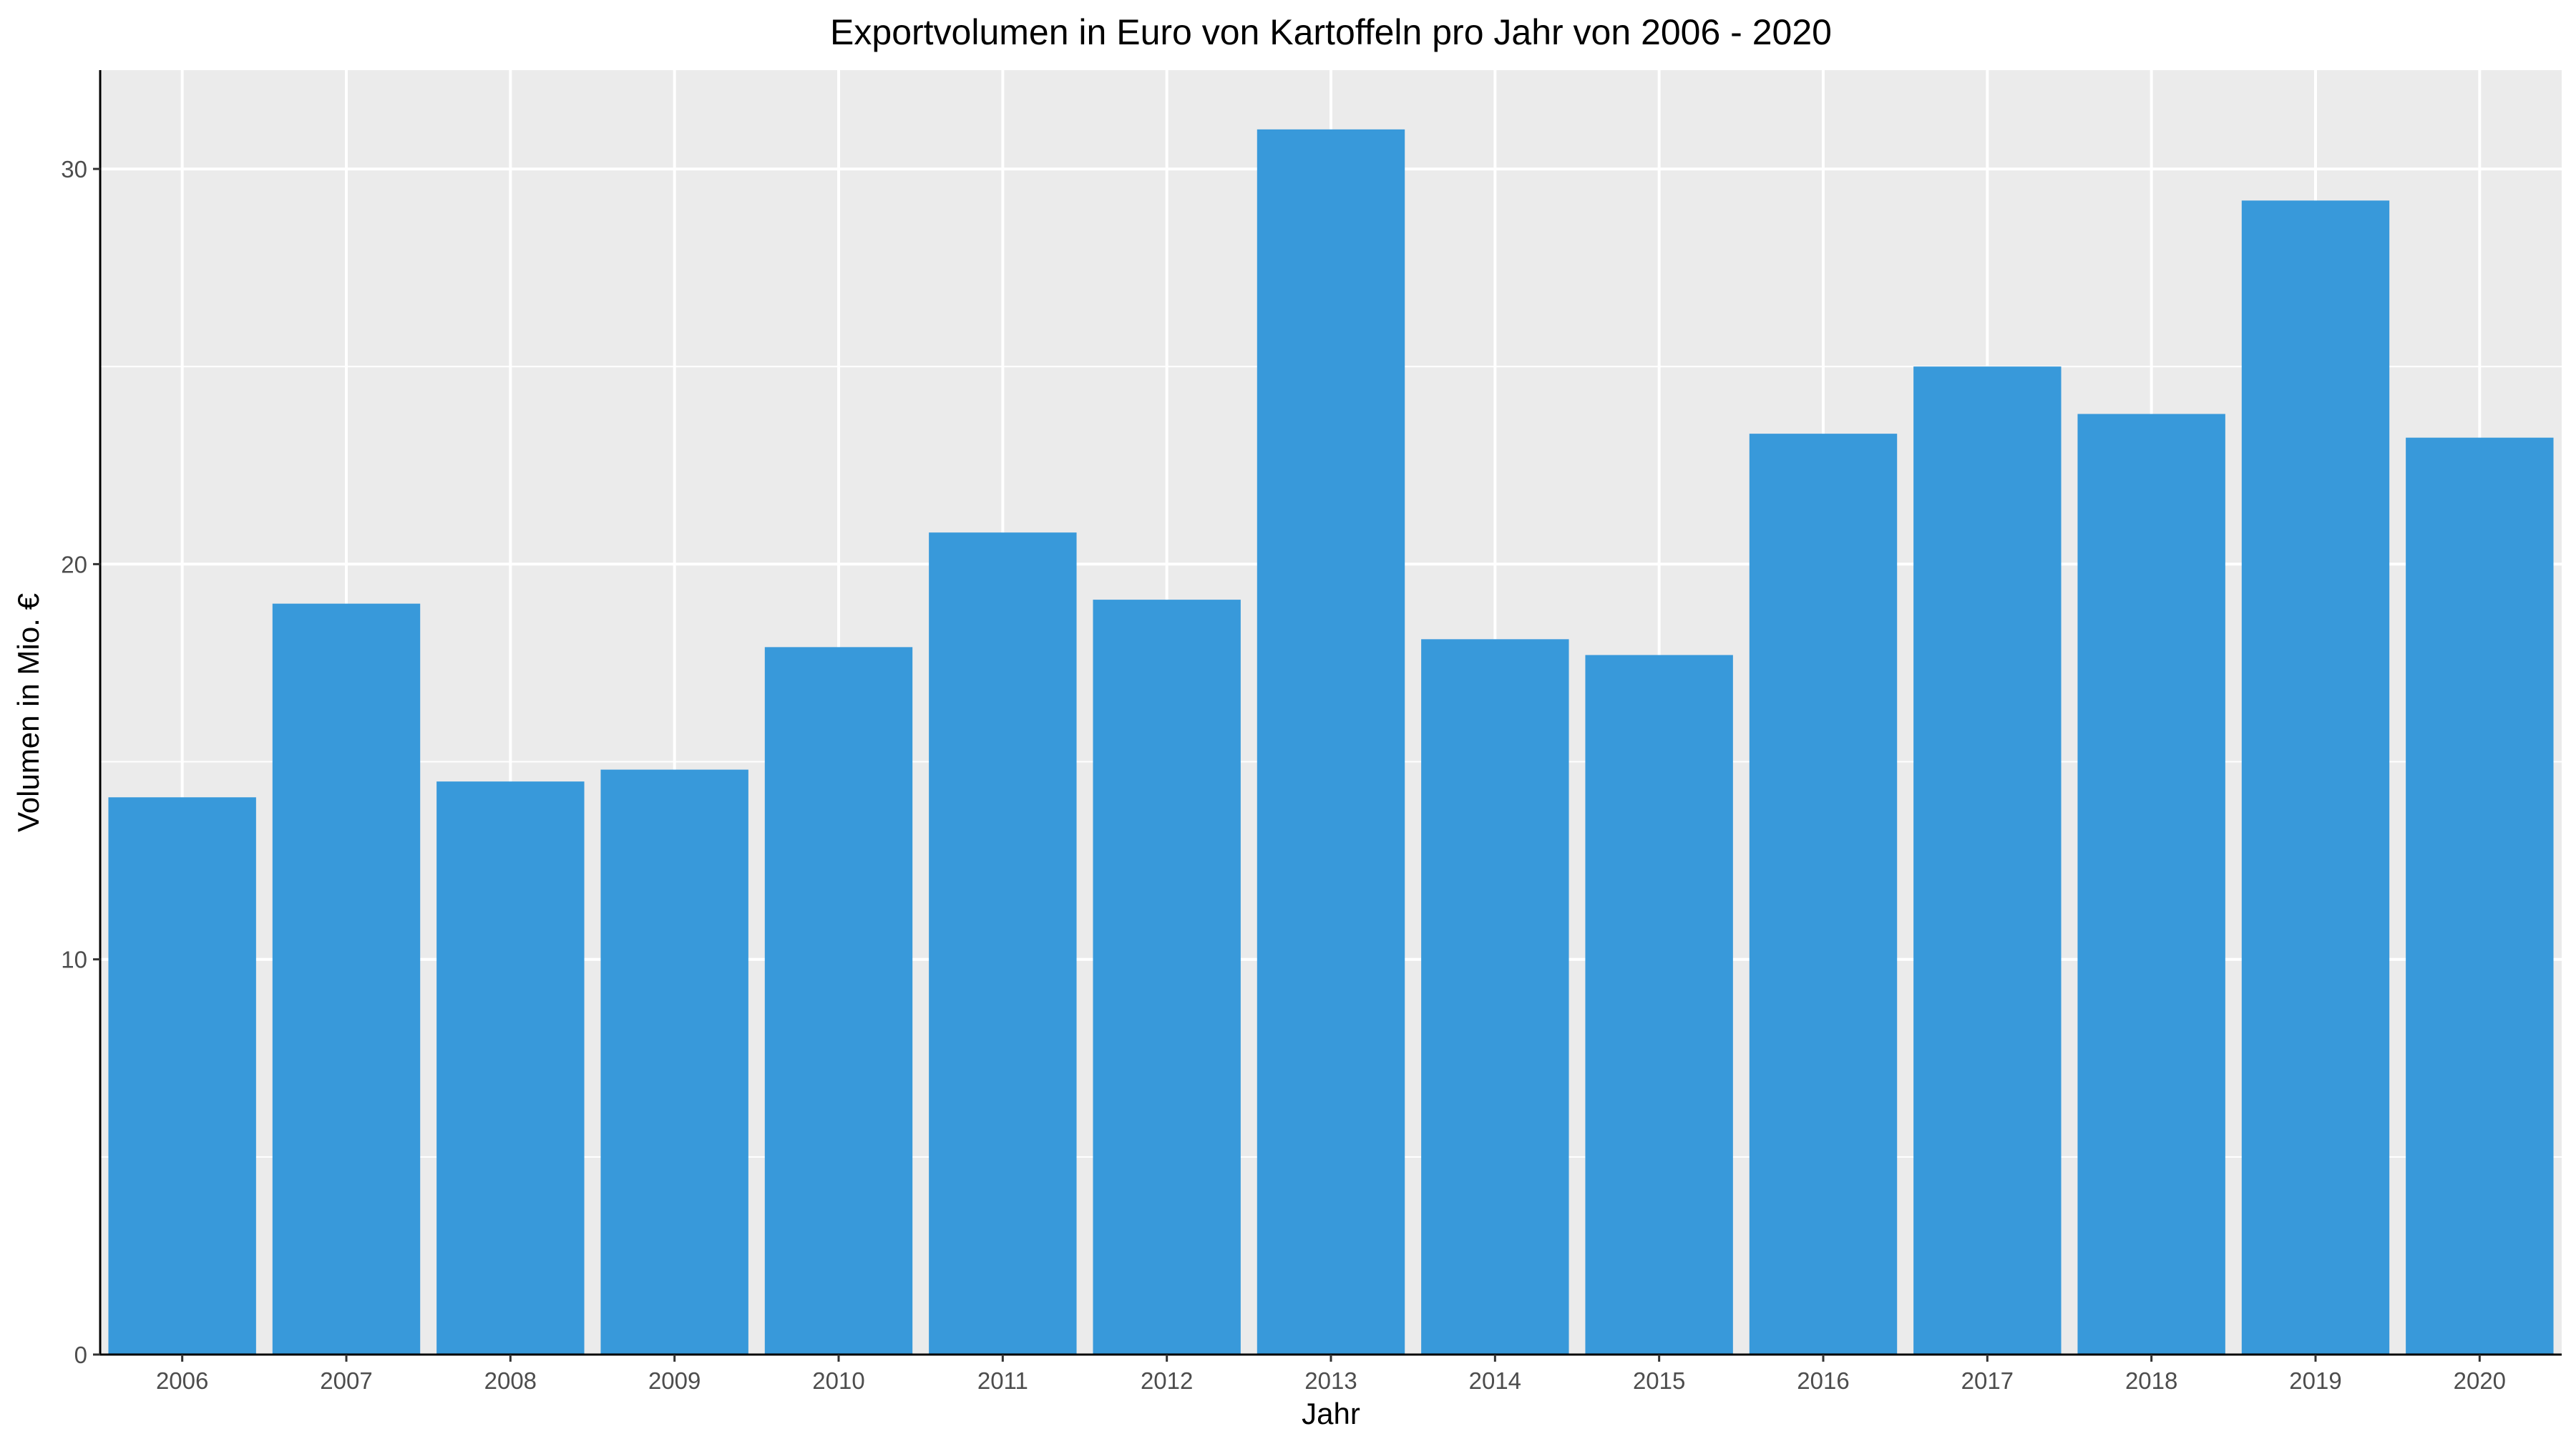  I want to click on y-tick-label: 0, so click(80, 1355).